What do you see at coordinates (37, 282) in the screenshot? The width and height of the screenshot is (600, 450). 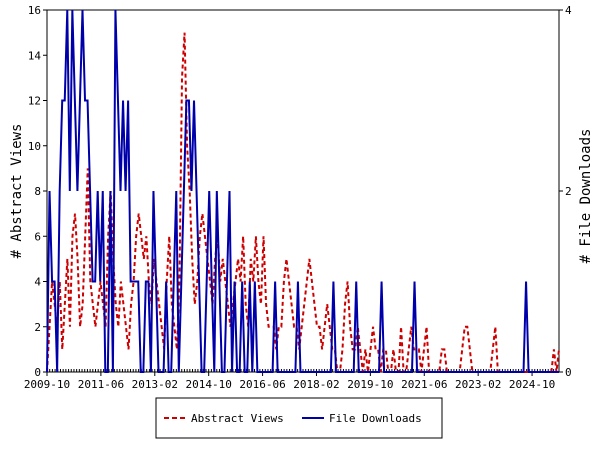 I see `left-y-tick-label: 4` at bounding box center [37, 282].